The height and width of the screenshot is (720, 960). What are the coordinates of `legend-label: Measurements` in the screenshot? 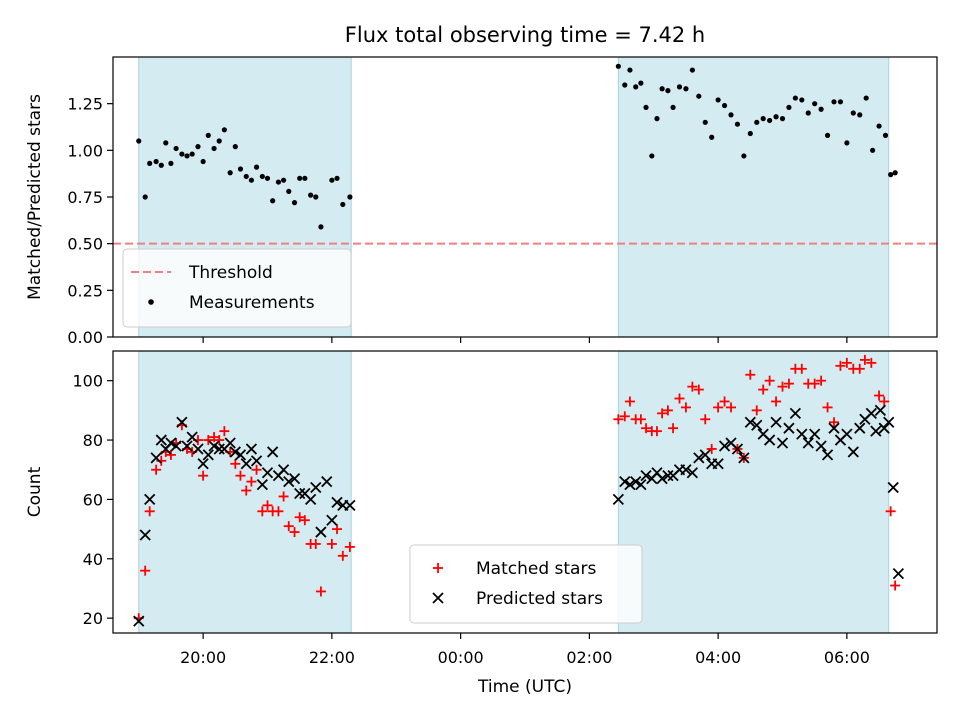 It's located at (252, 303).